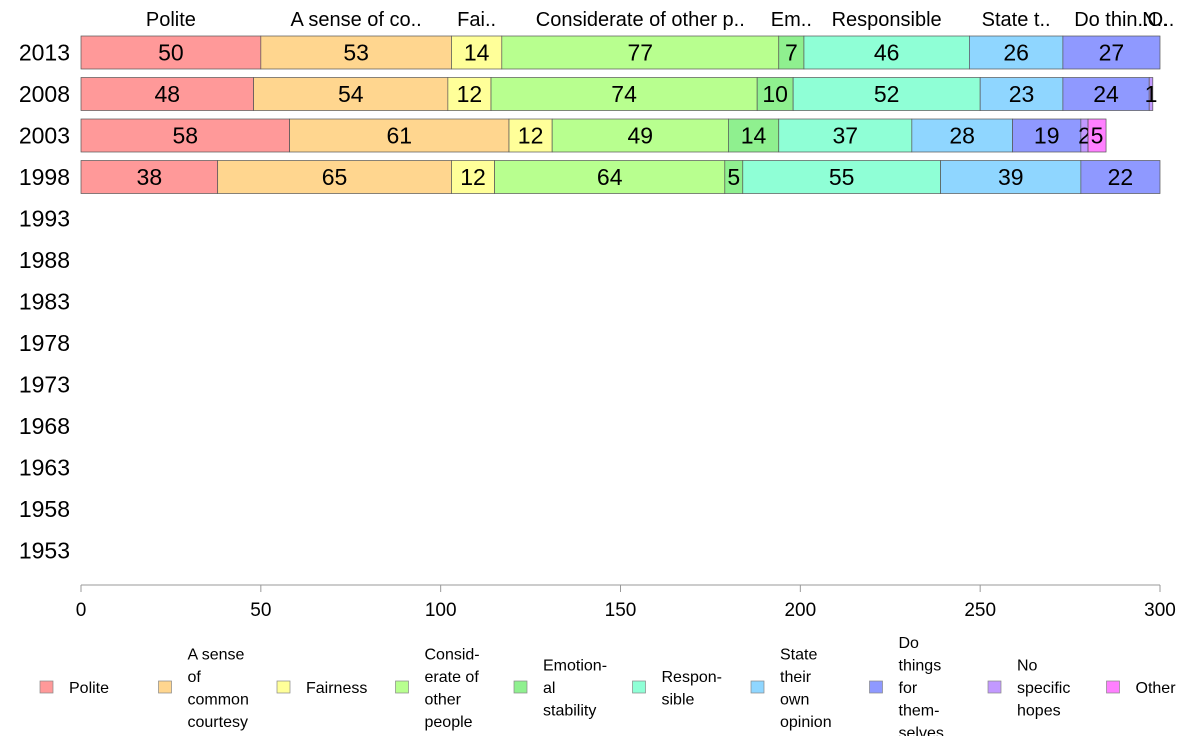 This screenshot has width=1188, height=736. What do you see at coordinates (260, 610) in the screenshot?
I see `x-tick-label-50: 50` at bounding box center [260, 610].